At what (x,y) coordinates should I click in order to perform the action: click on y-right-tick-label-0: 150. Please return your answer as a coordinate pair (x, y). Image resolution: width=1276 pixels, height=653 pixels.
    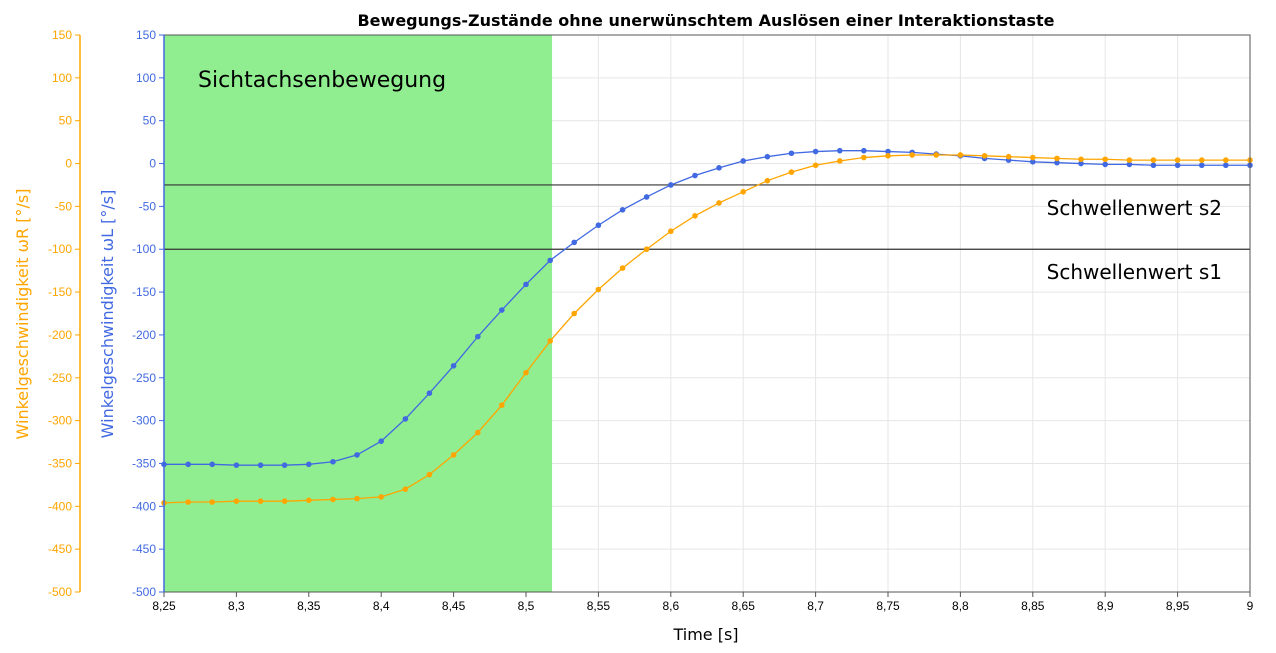
    Looking at the image, I should click on (62, 35).